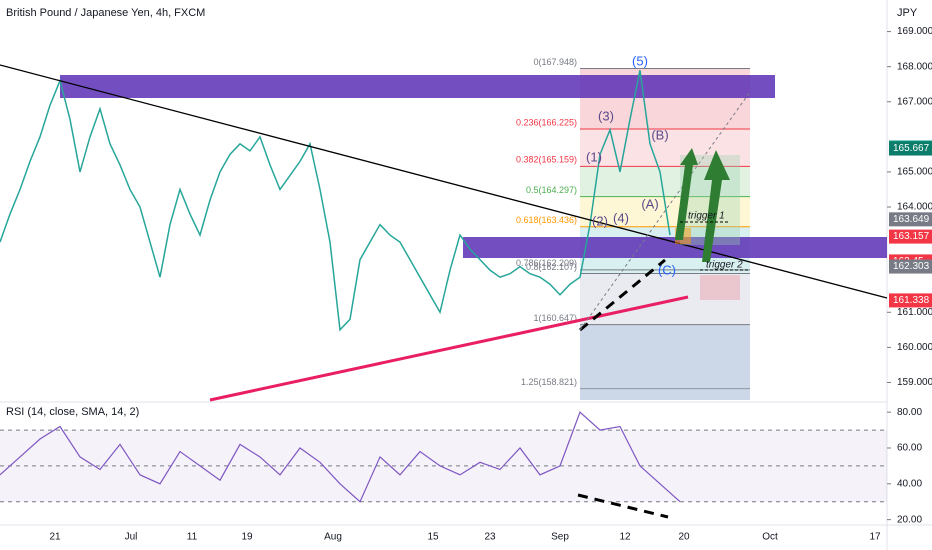 The width and height of the screenshot is (932, 550). What do you see at coordinates (914, 312) in the screenshot?
I see `y-tick-label: 161.000` at bounding box center [914, 312].